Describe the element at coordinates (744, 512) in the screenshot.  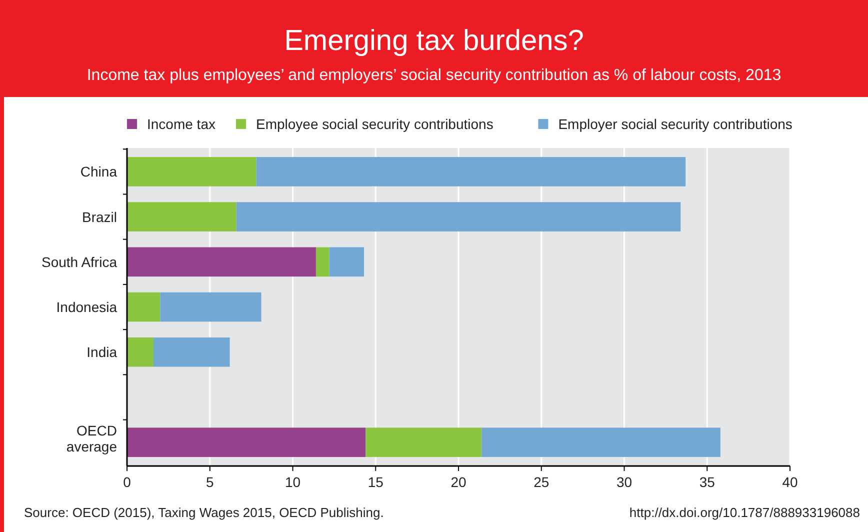
I see `text: http://dx.doi.org/10.1787/888933196088` at that location.